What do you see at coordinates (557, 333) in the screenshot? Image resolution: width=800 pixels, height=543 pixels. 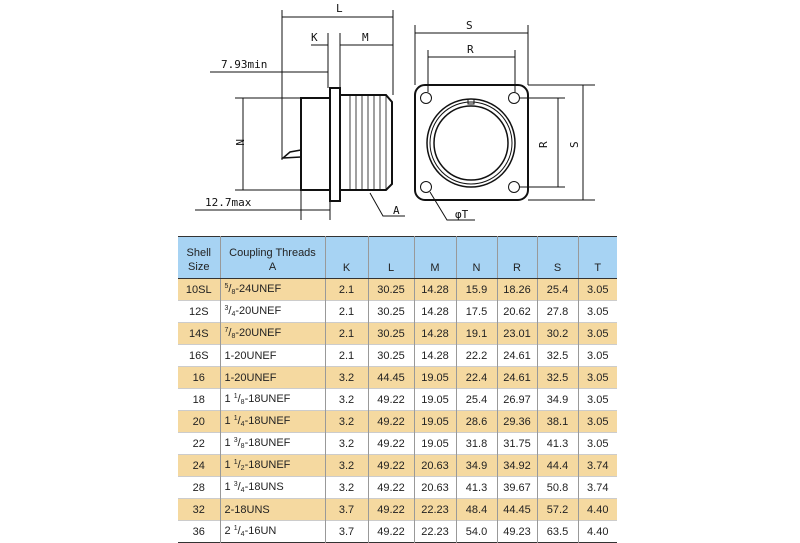 I see `cell-S: 30.2` at bounding box center [557, 333].